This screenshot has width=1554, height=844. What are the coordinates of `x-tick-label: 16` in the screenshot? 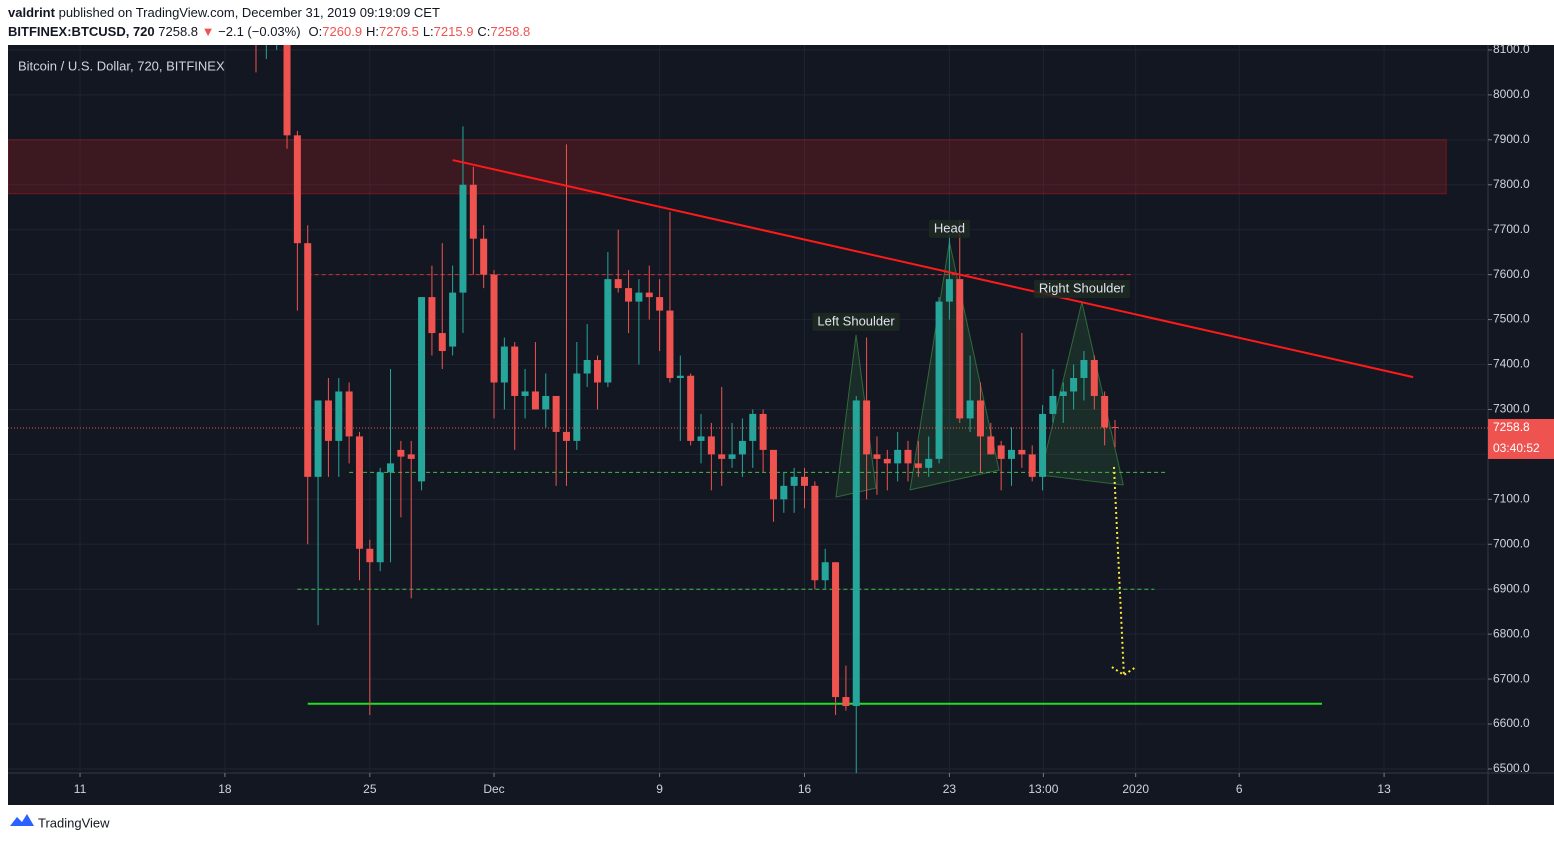 It's located at (805, 789).